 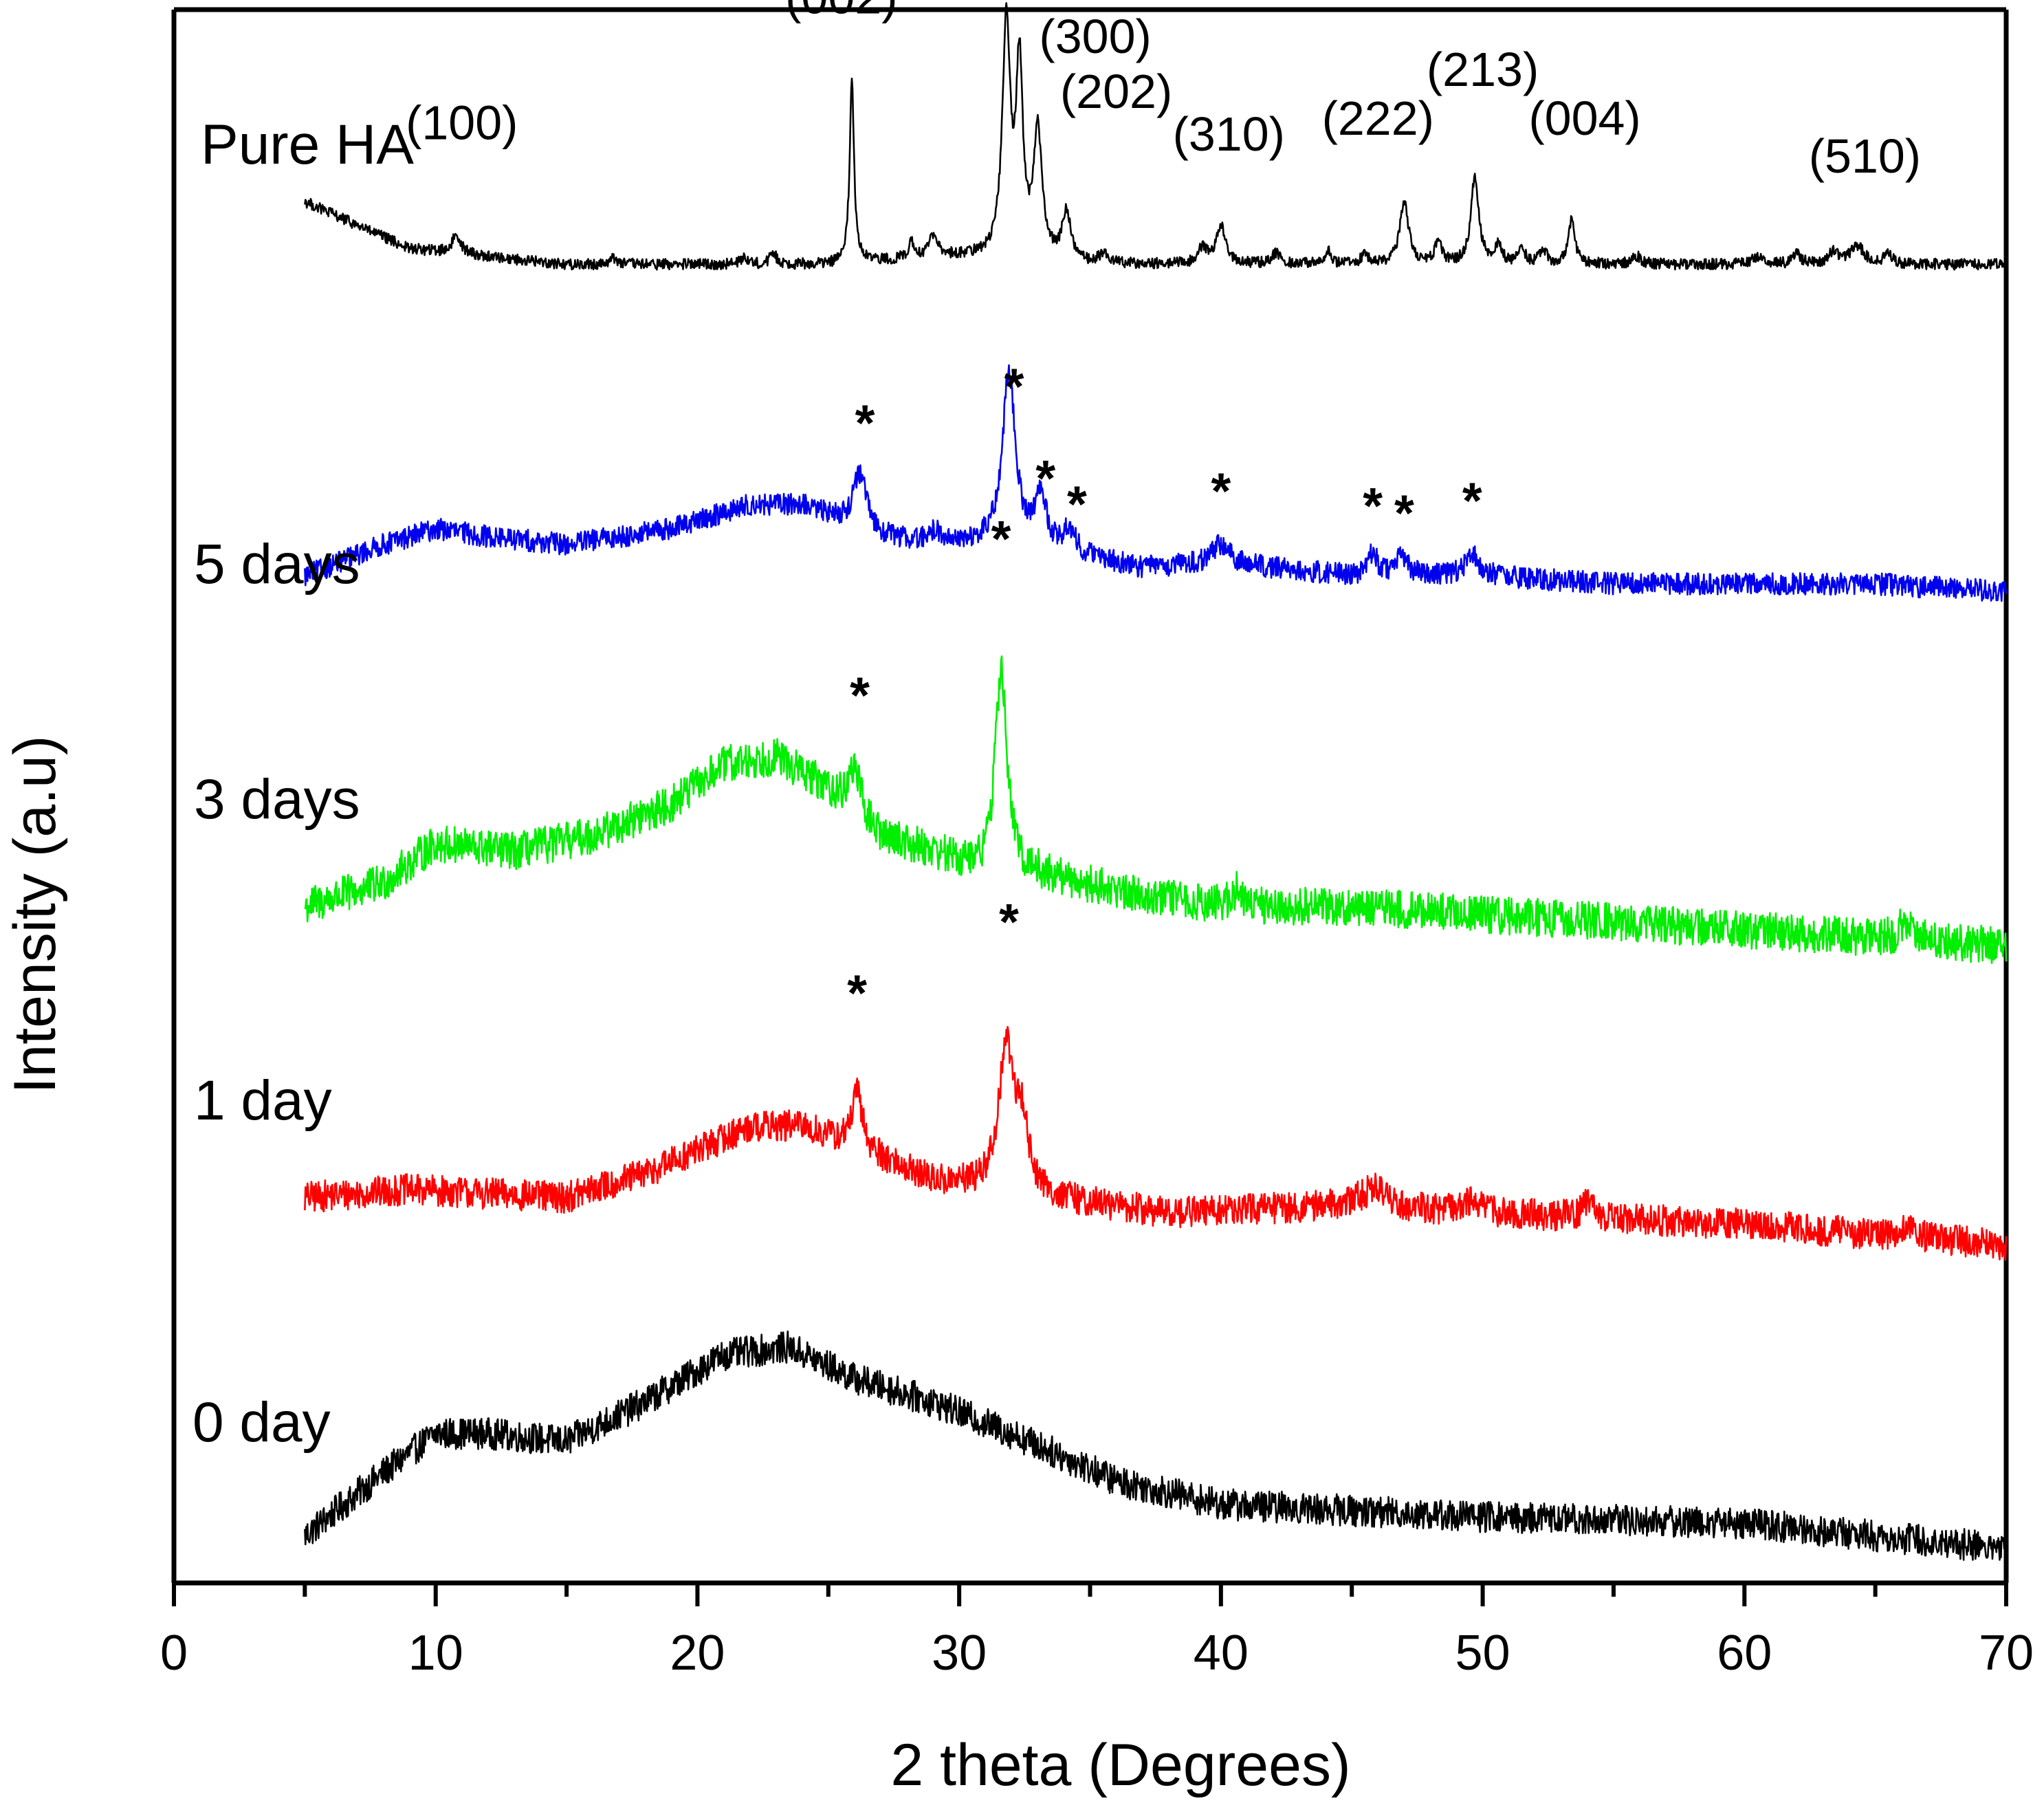 I want to click on series-line-5-days, so click(x=1156, y=483).